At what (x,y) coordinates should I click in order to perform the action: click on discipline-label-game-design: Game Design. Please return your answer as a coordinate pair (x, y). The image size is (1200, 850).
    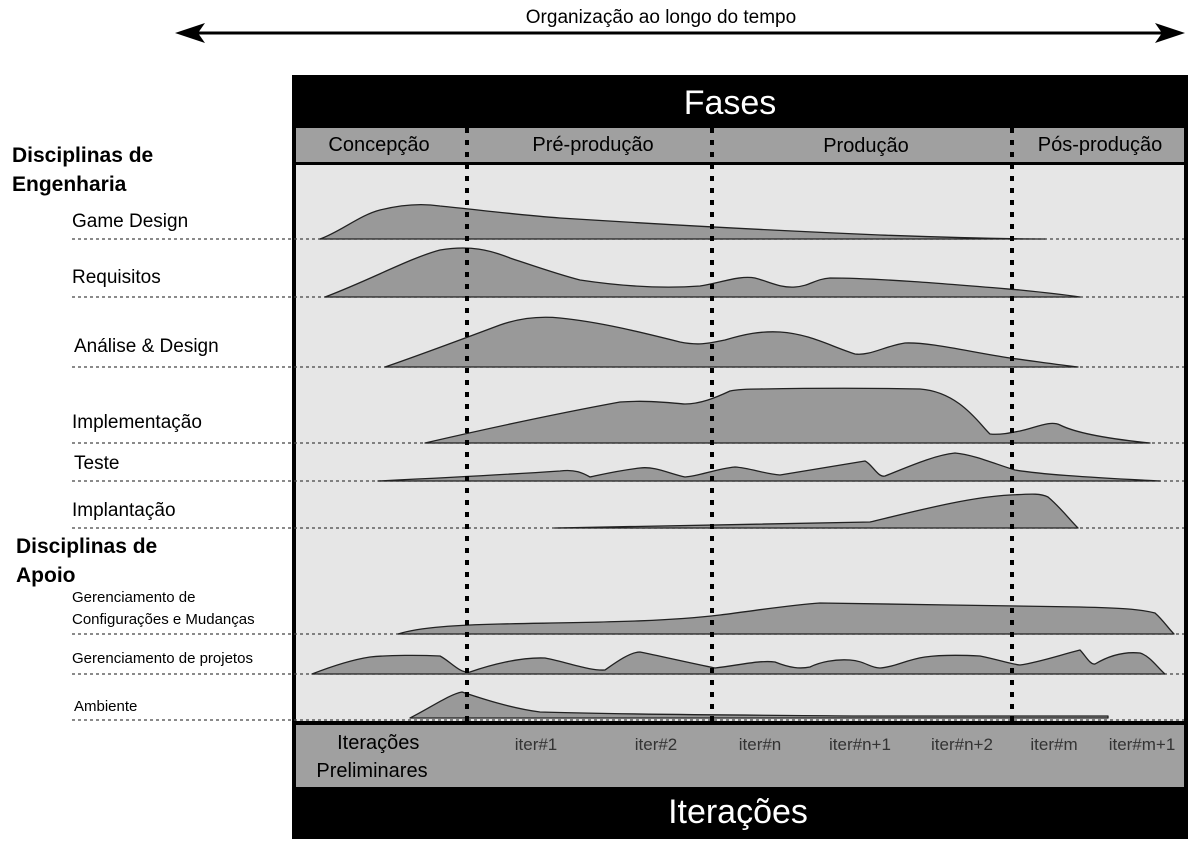
    Looking at the image, I should click on (130, 221).